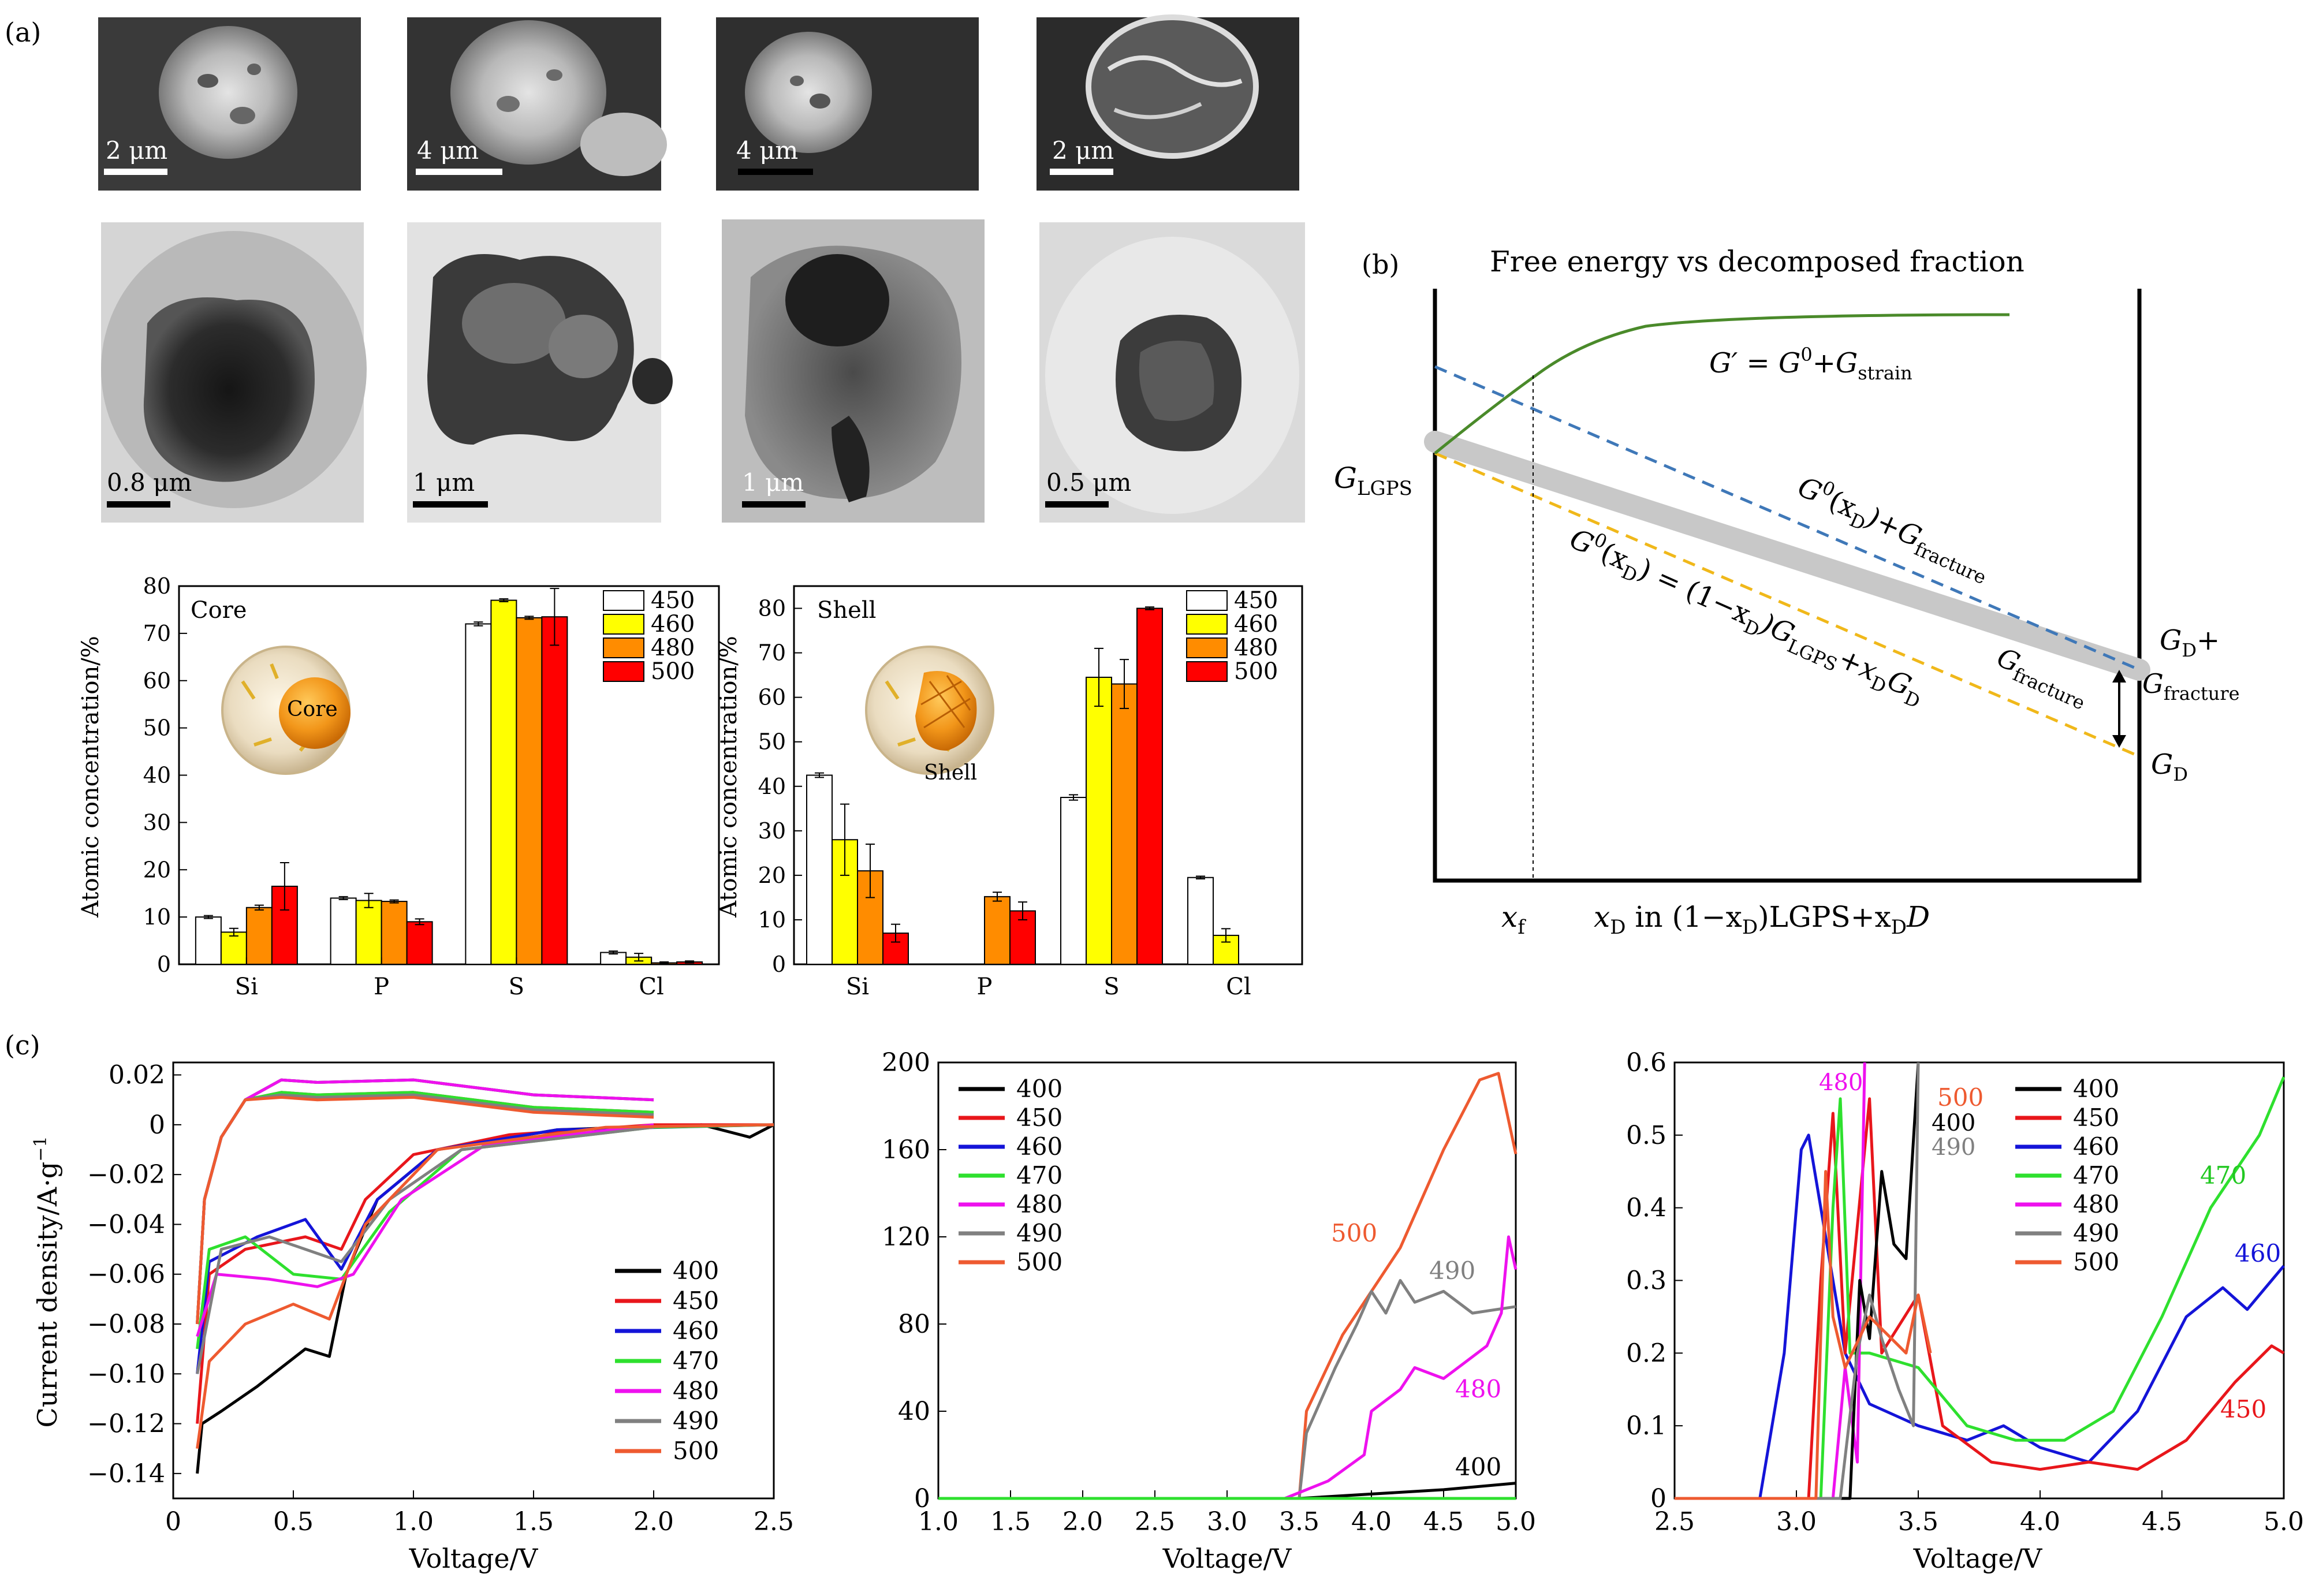  I want to click on shell-ytick-label: 50, so click(772, 742).